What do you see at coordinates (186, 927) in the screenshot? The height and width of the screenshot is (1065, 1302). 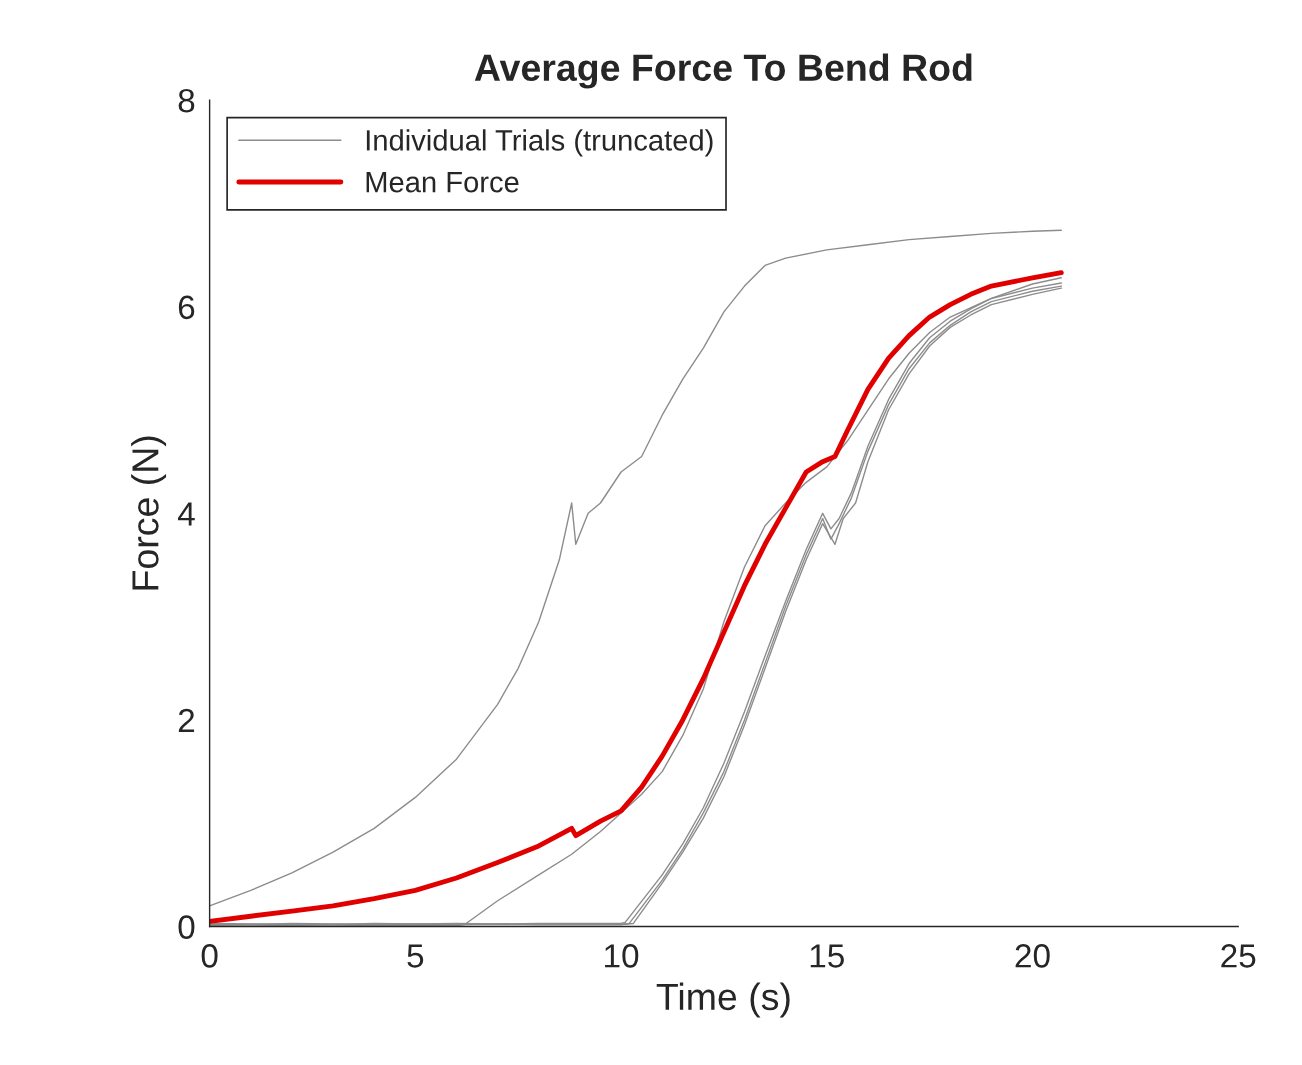 I see `y-tick-label: 0` at bounding box center [186, 927].